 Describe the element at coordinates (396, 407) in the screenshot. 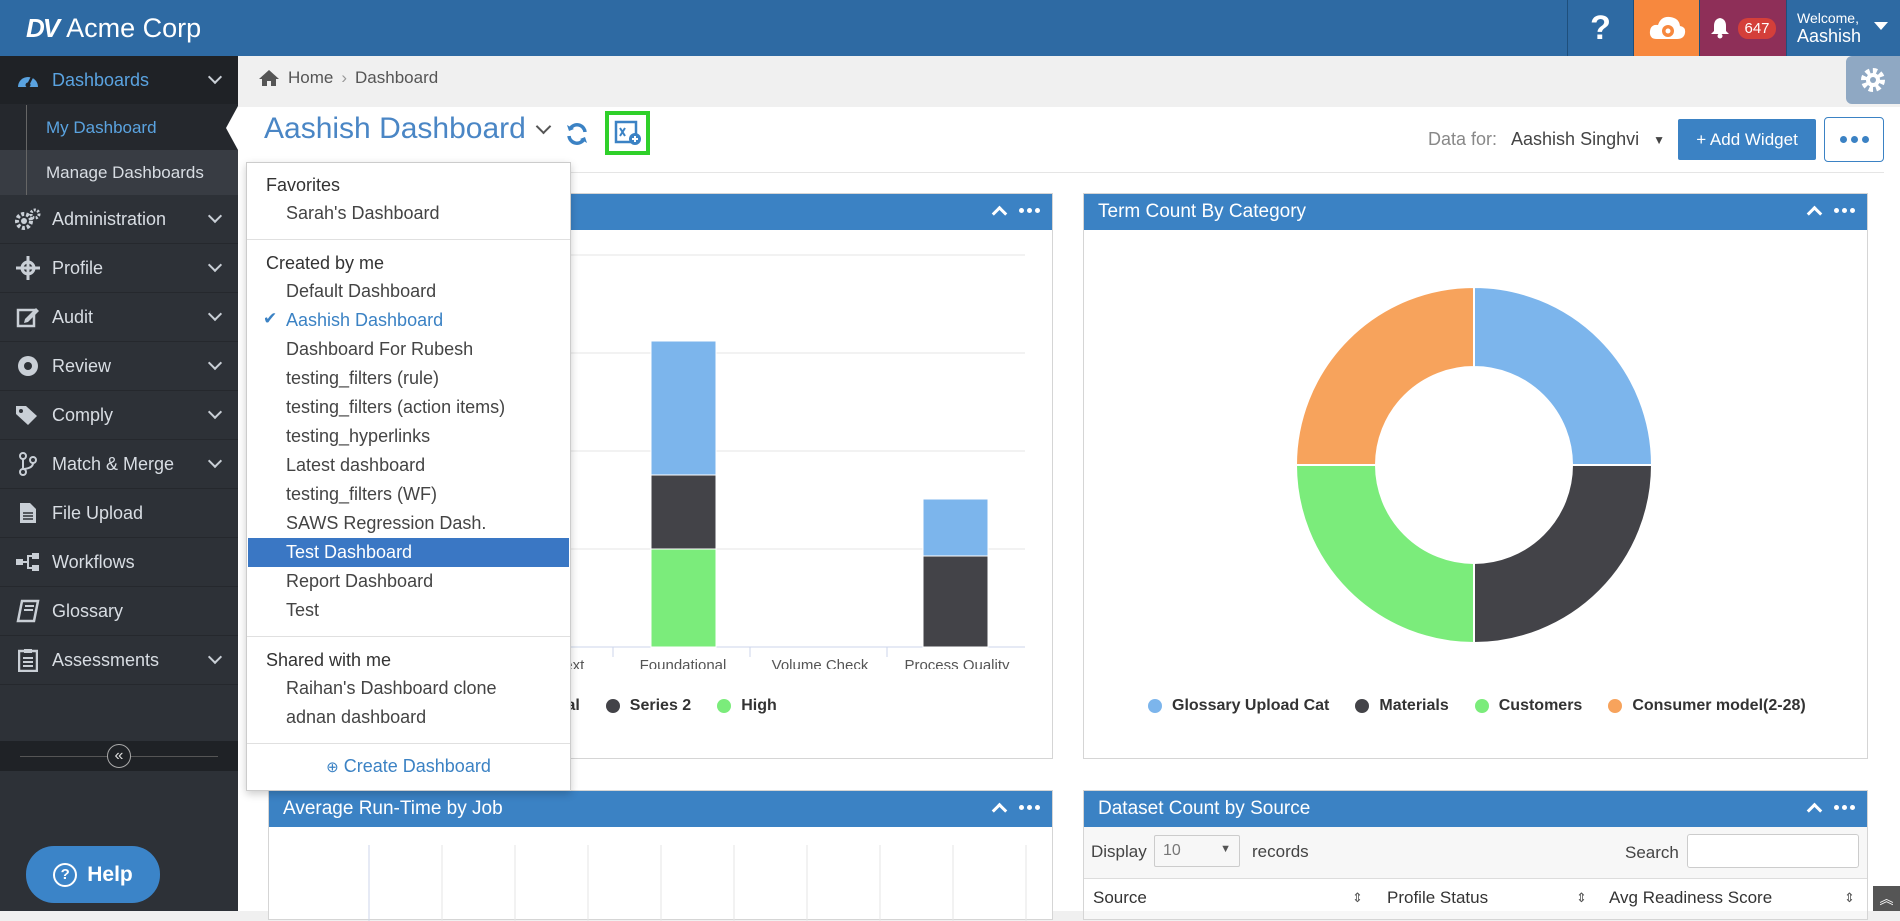

I see `dropdown-item: testing_filters (action items)` at that location.